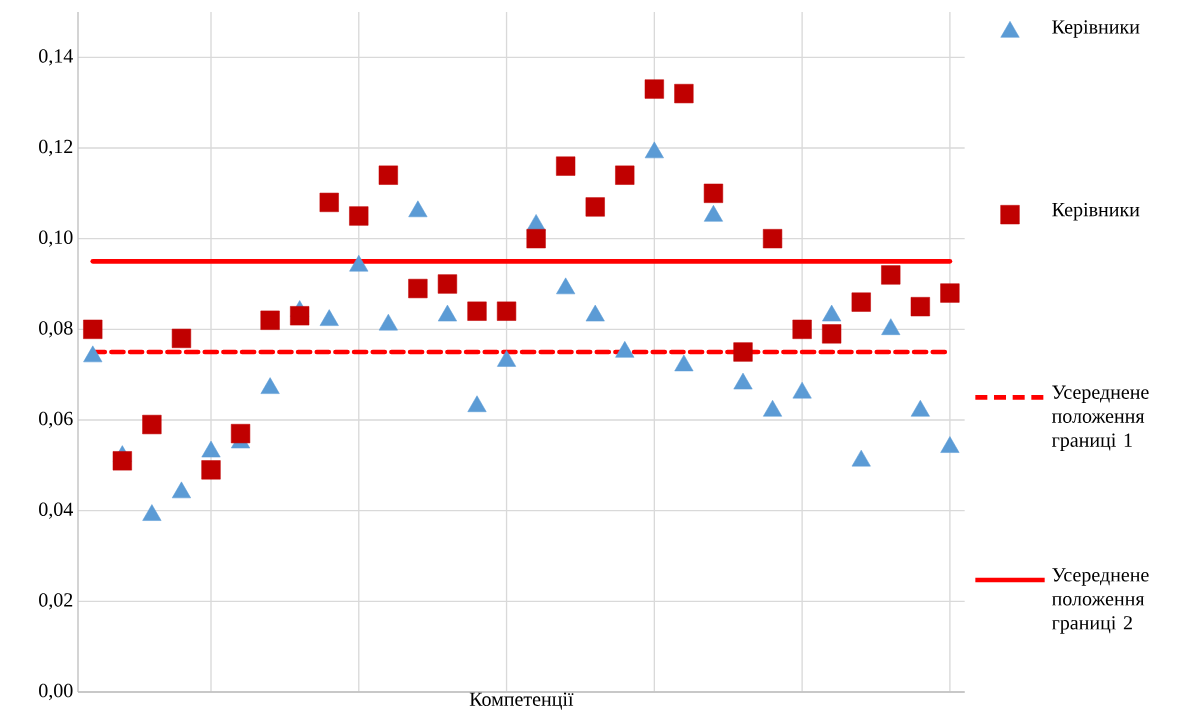 This screenshot has width=1195, height=718. What do you see at coordinates (56, 57) in the screenshot?
I see `y-tick-label: 0,14` at bounding box center [56, 57].